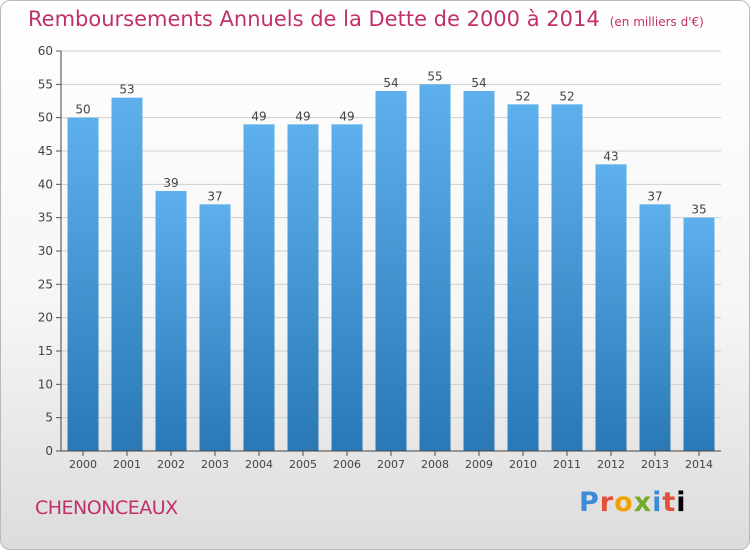 The height and width of the screenshot is (550, 750). I want to click on x-tick-label: 2010, so click(523, 464).